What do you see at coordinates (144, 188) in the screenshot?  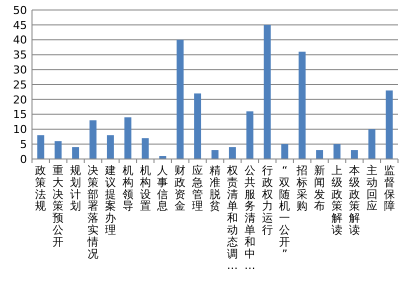 I see `x-tick-label: 机构设置` at bounding box center [144, 188].